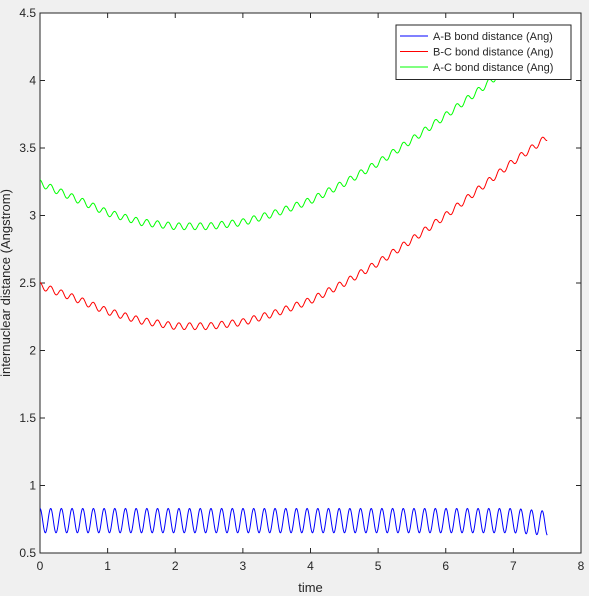 The width and height of the screenshot is (589, 596). Describe the element at coordinates (493, 53) in the screenshot. I see `legend-label: B-C bond distance (Ang)` at that location.